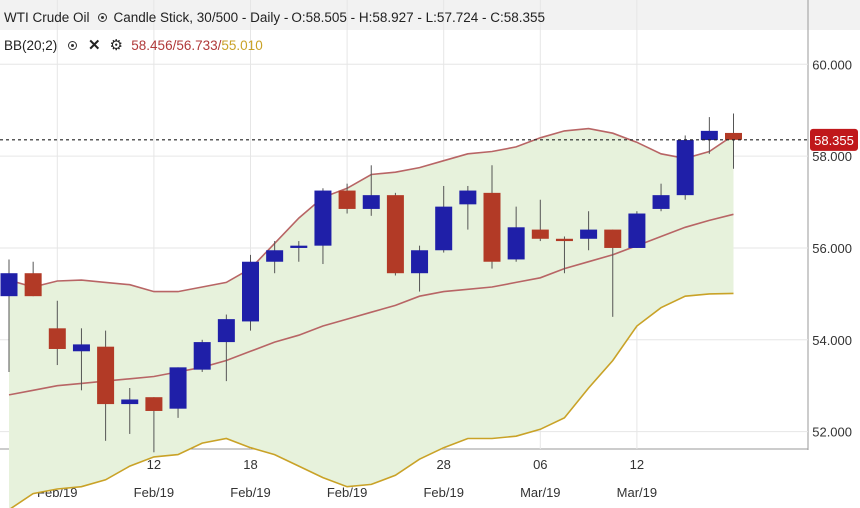 The image size is (860, 508). What do you see at coordinates (832, 248) in the screenshot?
I see `y-tick-label: 56.000` at bounding box center [832, 248].